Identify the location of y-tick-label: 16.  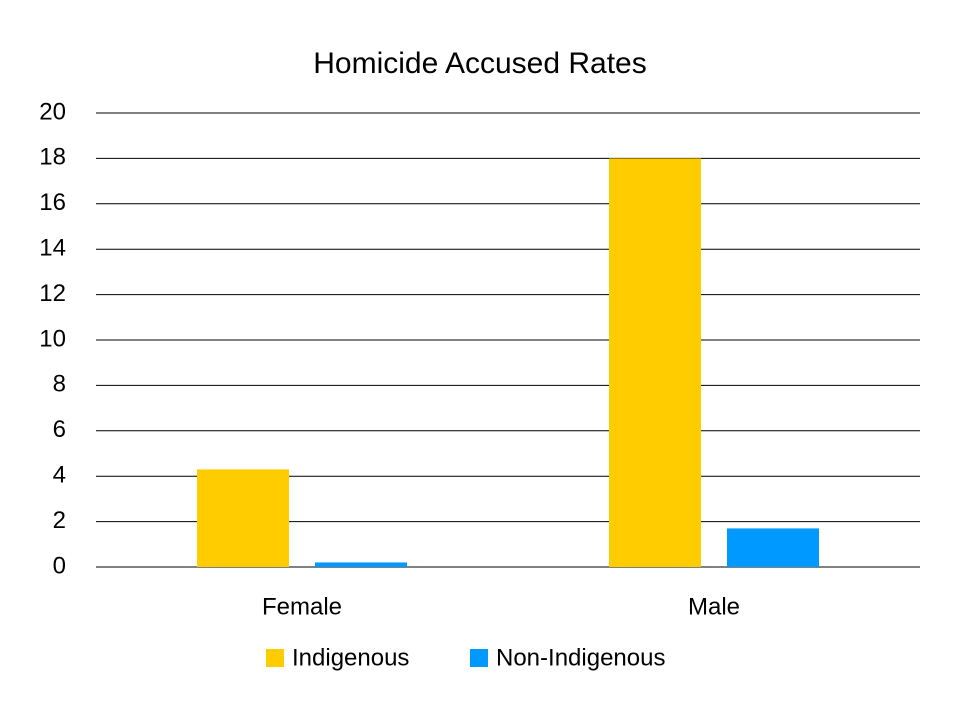
(52, 202).